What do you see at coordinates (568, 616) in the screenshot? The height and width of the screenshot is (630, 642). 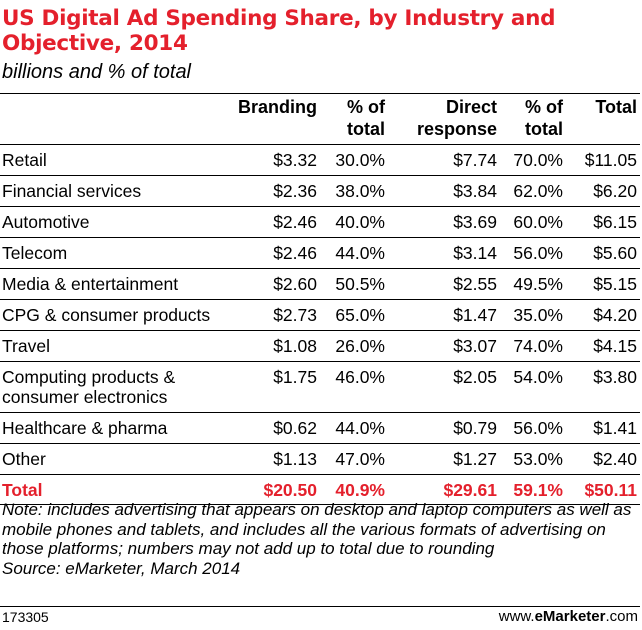 I see `site-link: www.eMarketer.com` at bounding box center [568, 616].